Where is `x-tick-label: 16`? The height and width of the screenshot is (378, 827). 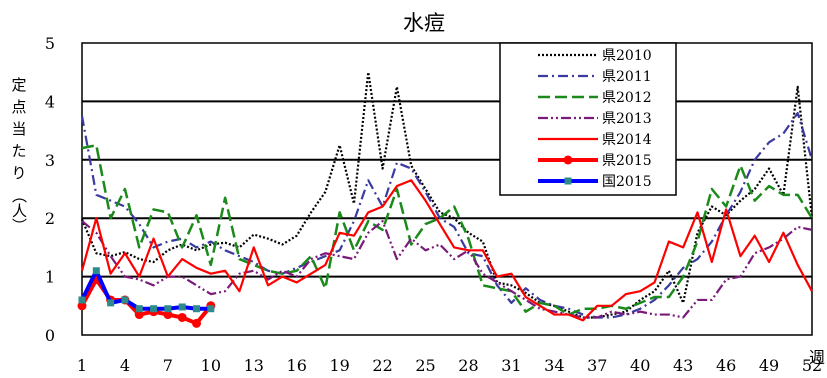 x-tick-label: 16 is located at coordinates (297, 365).